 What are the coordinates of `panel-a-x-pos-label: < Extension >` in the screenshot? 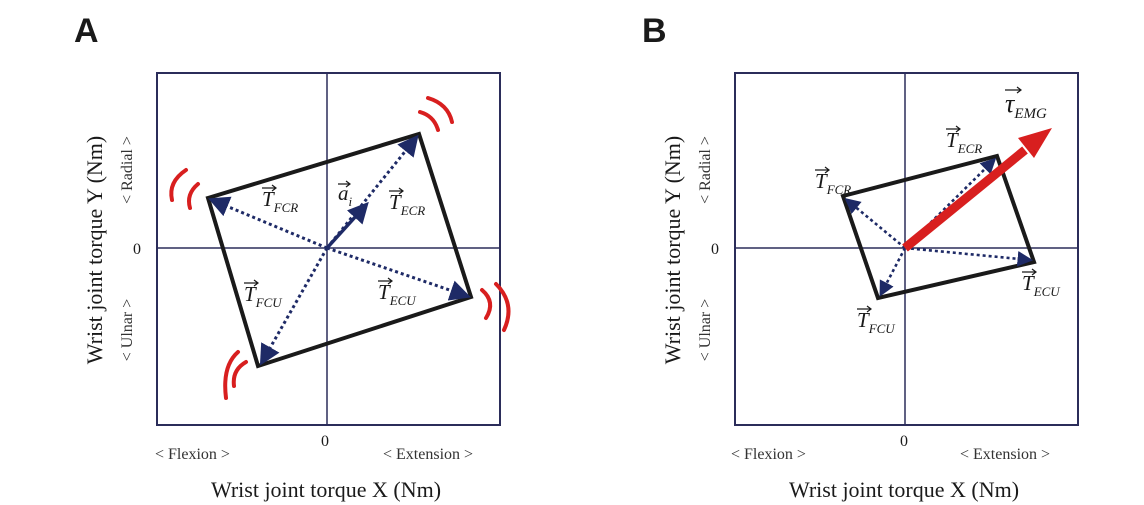 It's located at (428, 454).